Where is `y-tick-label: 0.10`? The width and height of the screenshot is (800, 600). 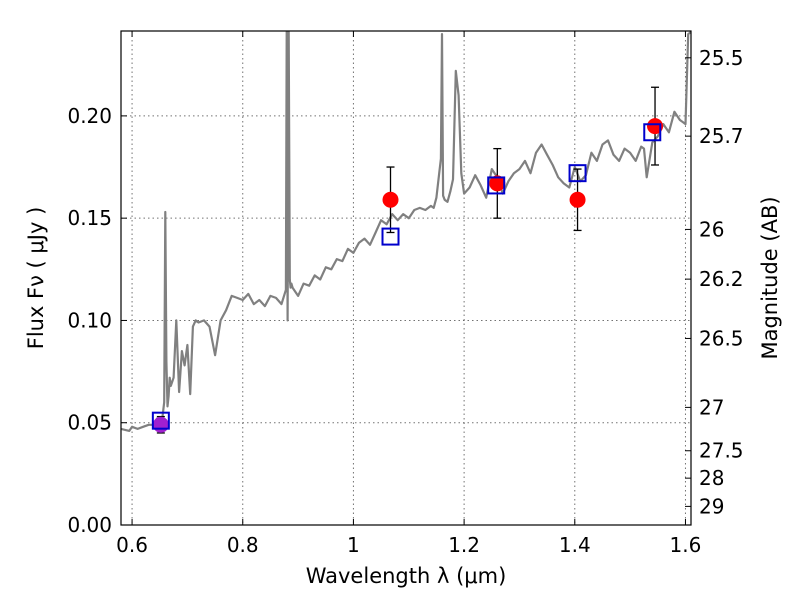 y-tick-label: 0.10 is located at coordinates (89, 320).